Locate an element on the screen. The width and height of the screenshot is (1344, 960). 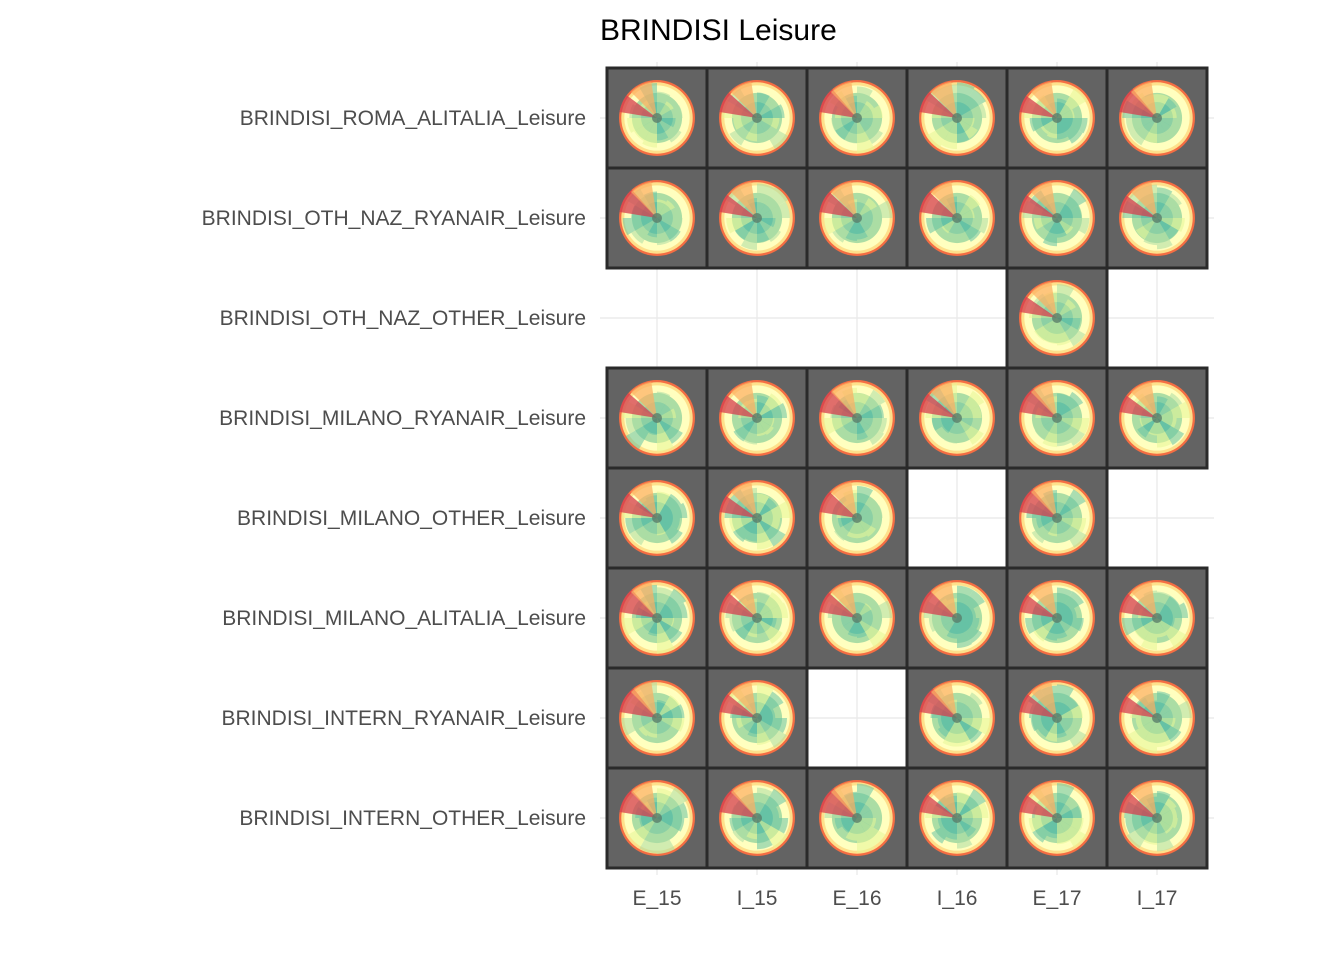
x-axis-labels: E_15 I_15 E_16 I_16 E_17 I_17 is located at coordinates (904, 898).